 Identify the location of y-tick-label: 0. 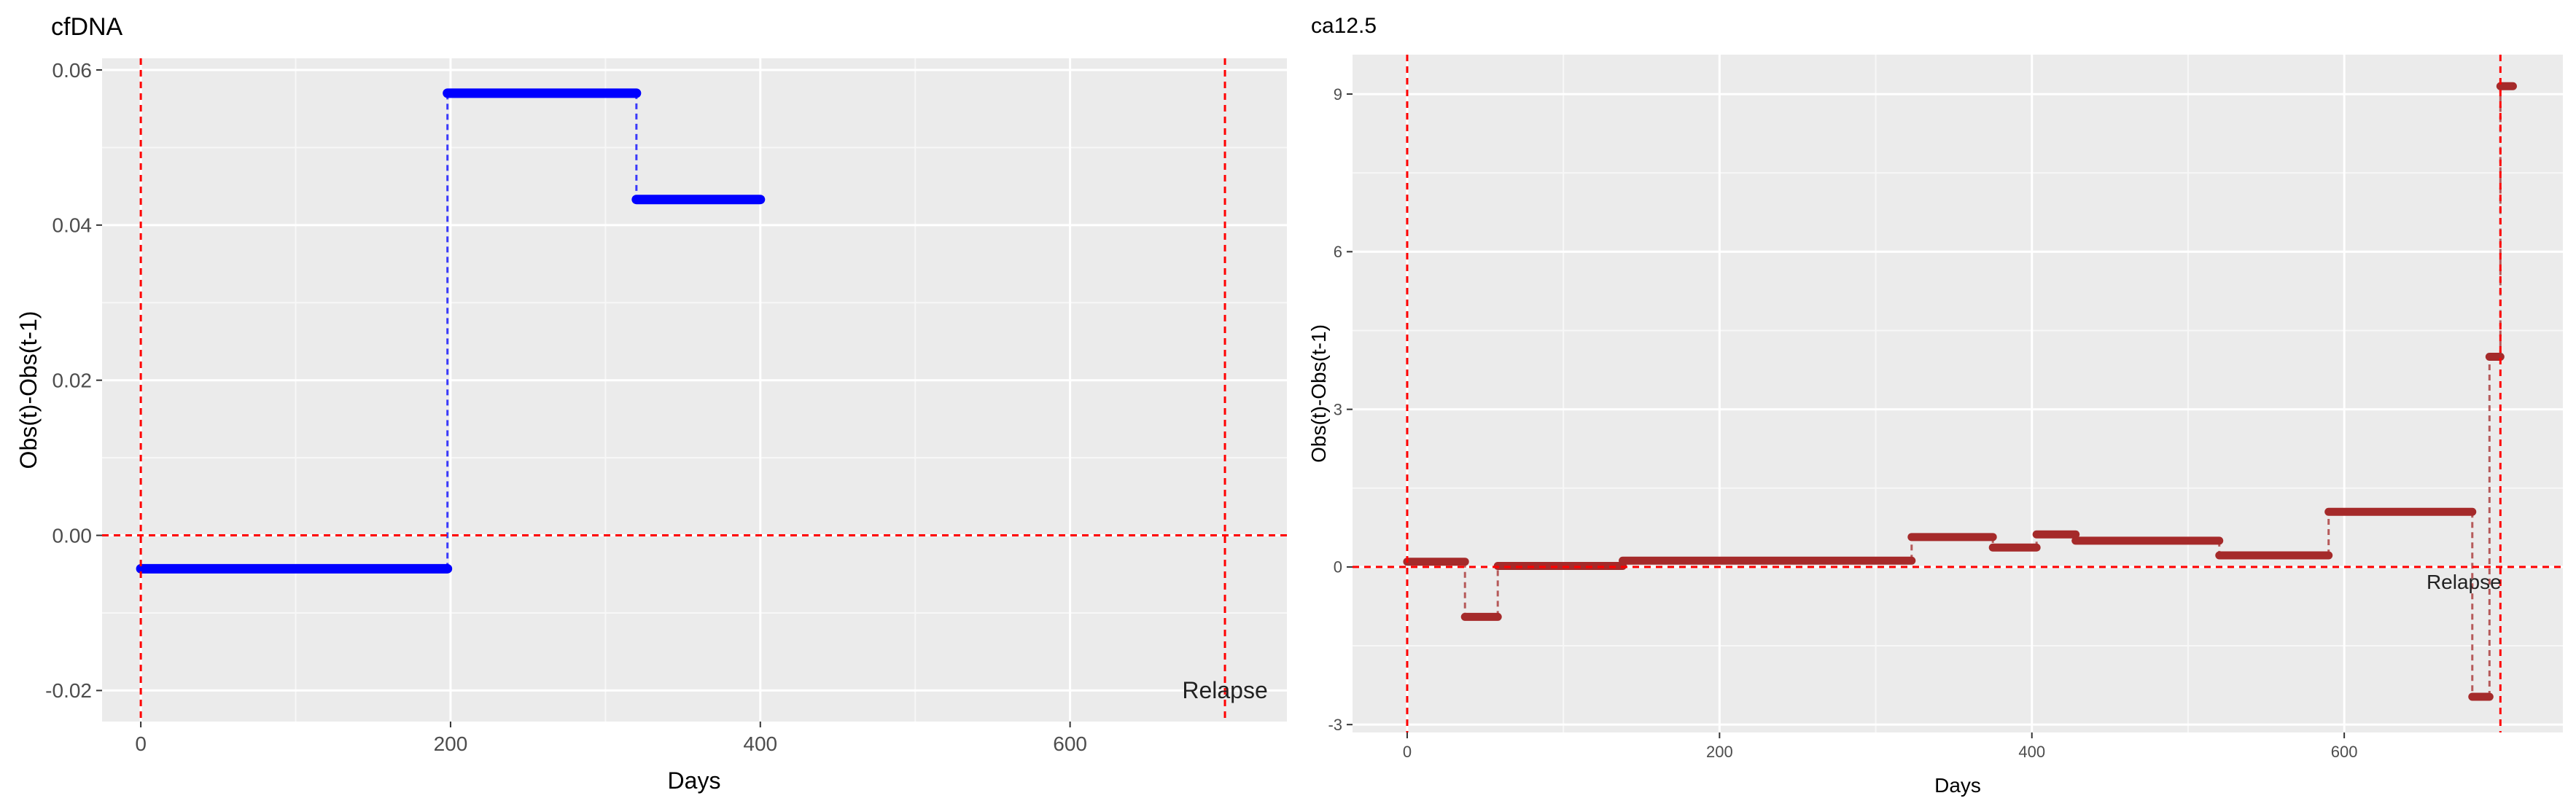
(1338, 567).